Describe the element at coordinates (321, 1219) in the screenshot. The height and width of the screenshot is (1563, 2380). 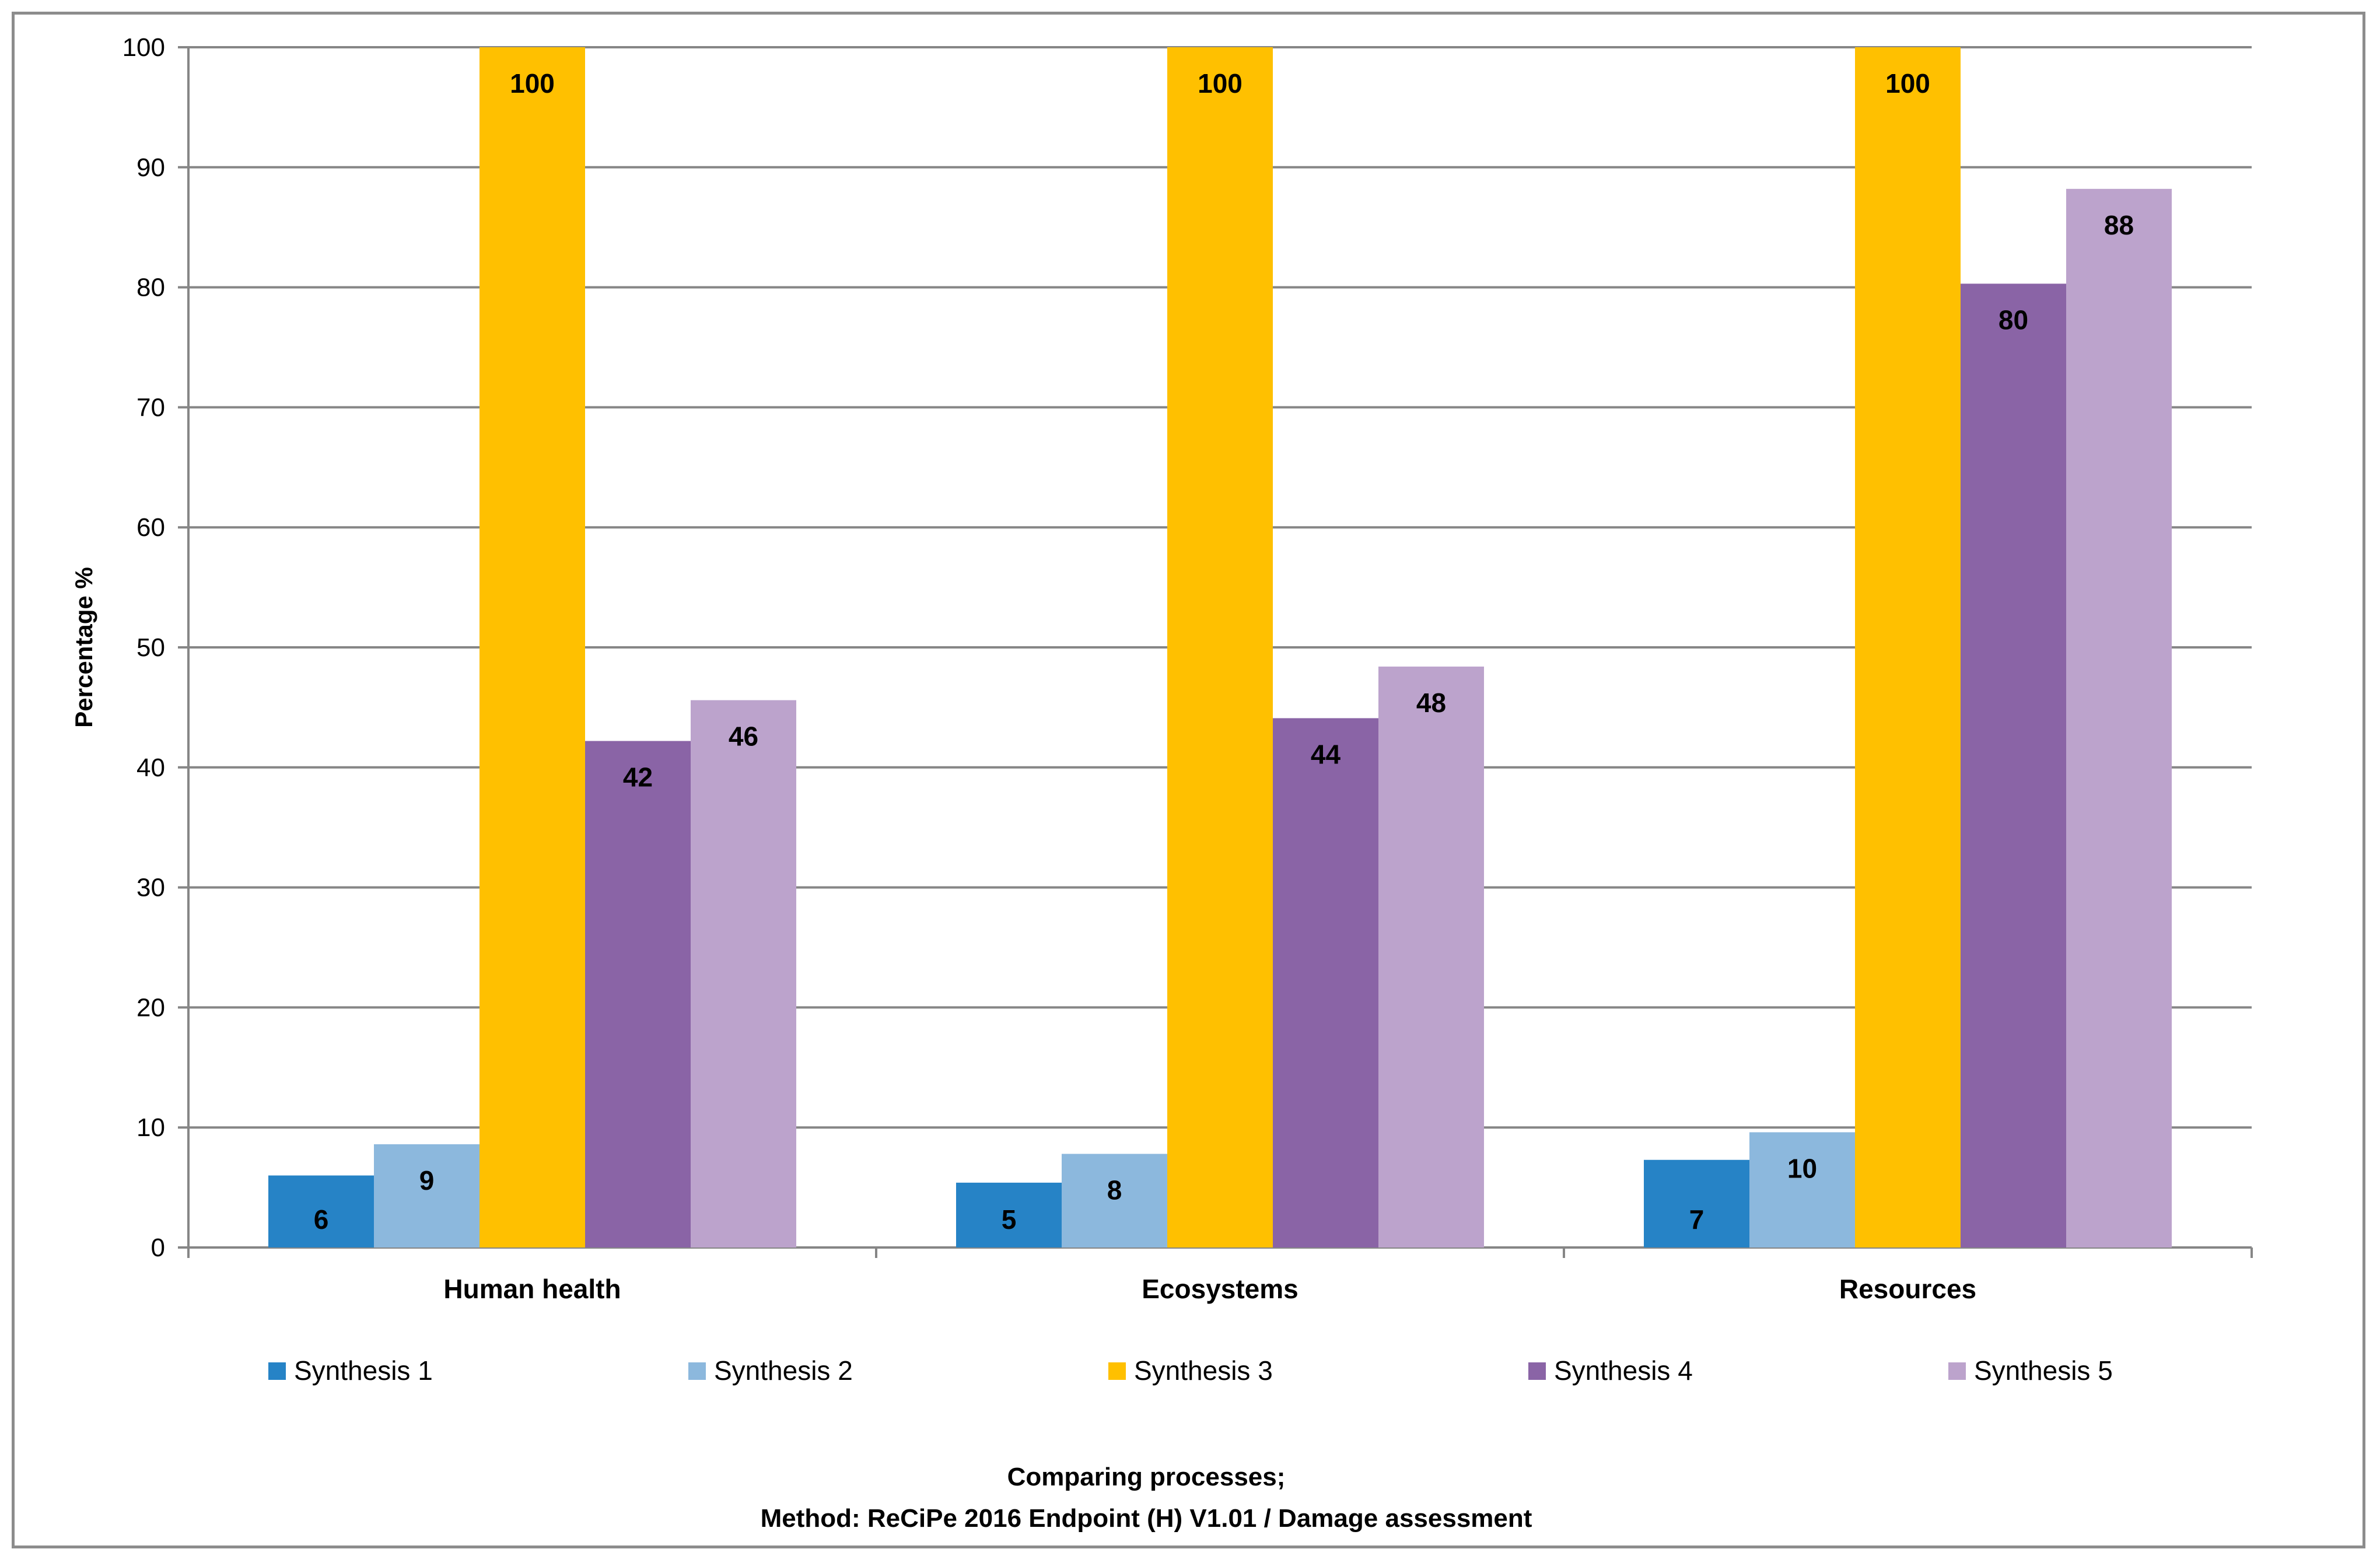
I see `data-label: 6` at that location.